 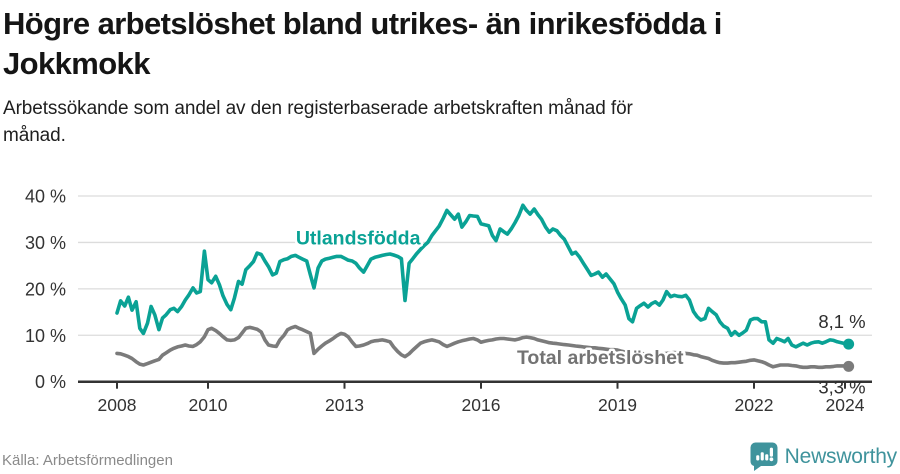 I want to click on source-credit: Källa: Arbetsförmedlingen, so click(x=87, y=460).